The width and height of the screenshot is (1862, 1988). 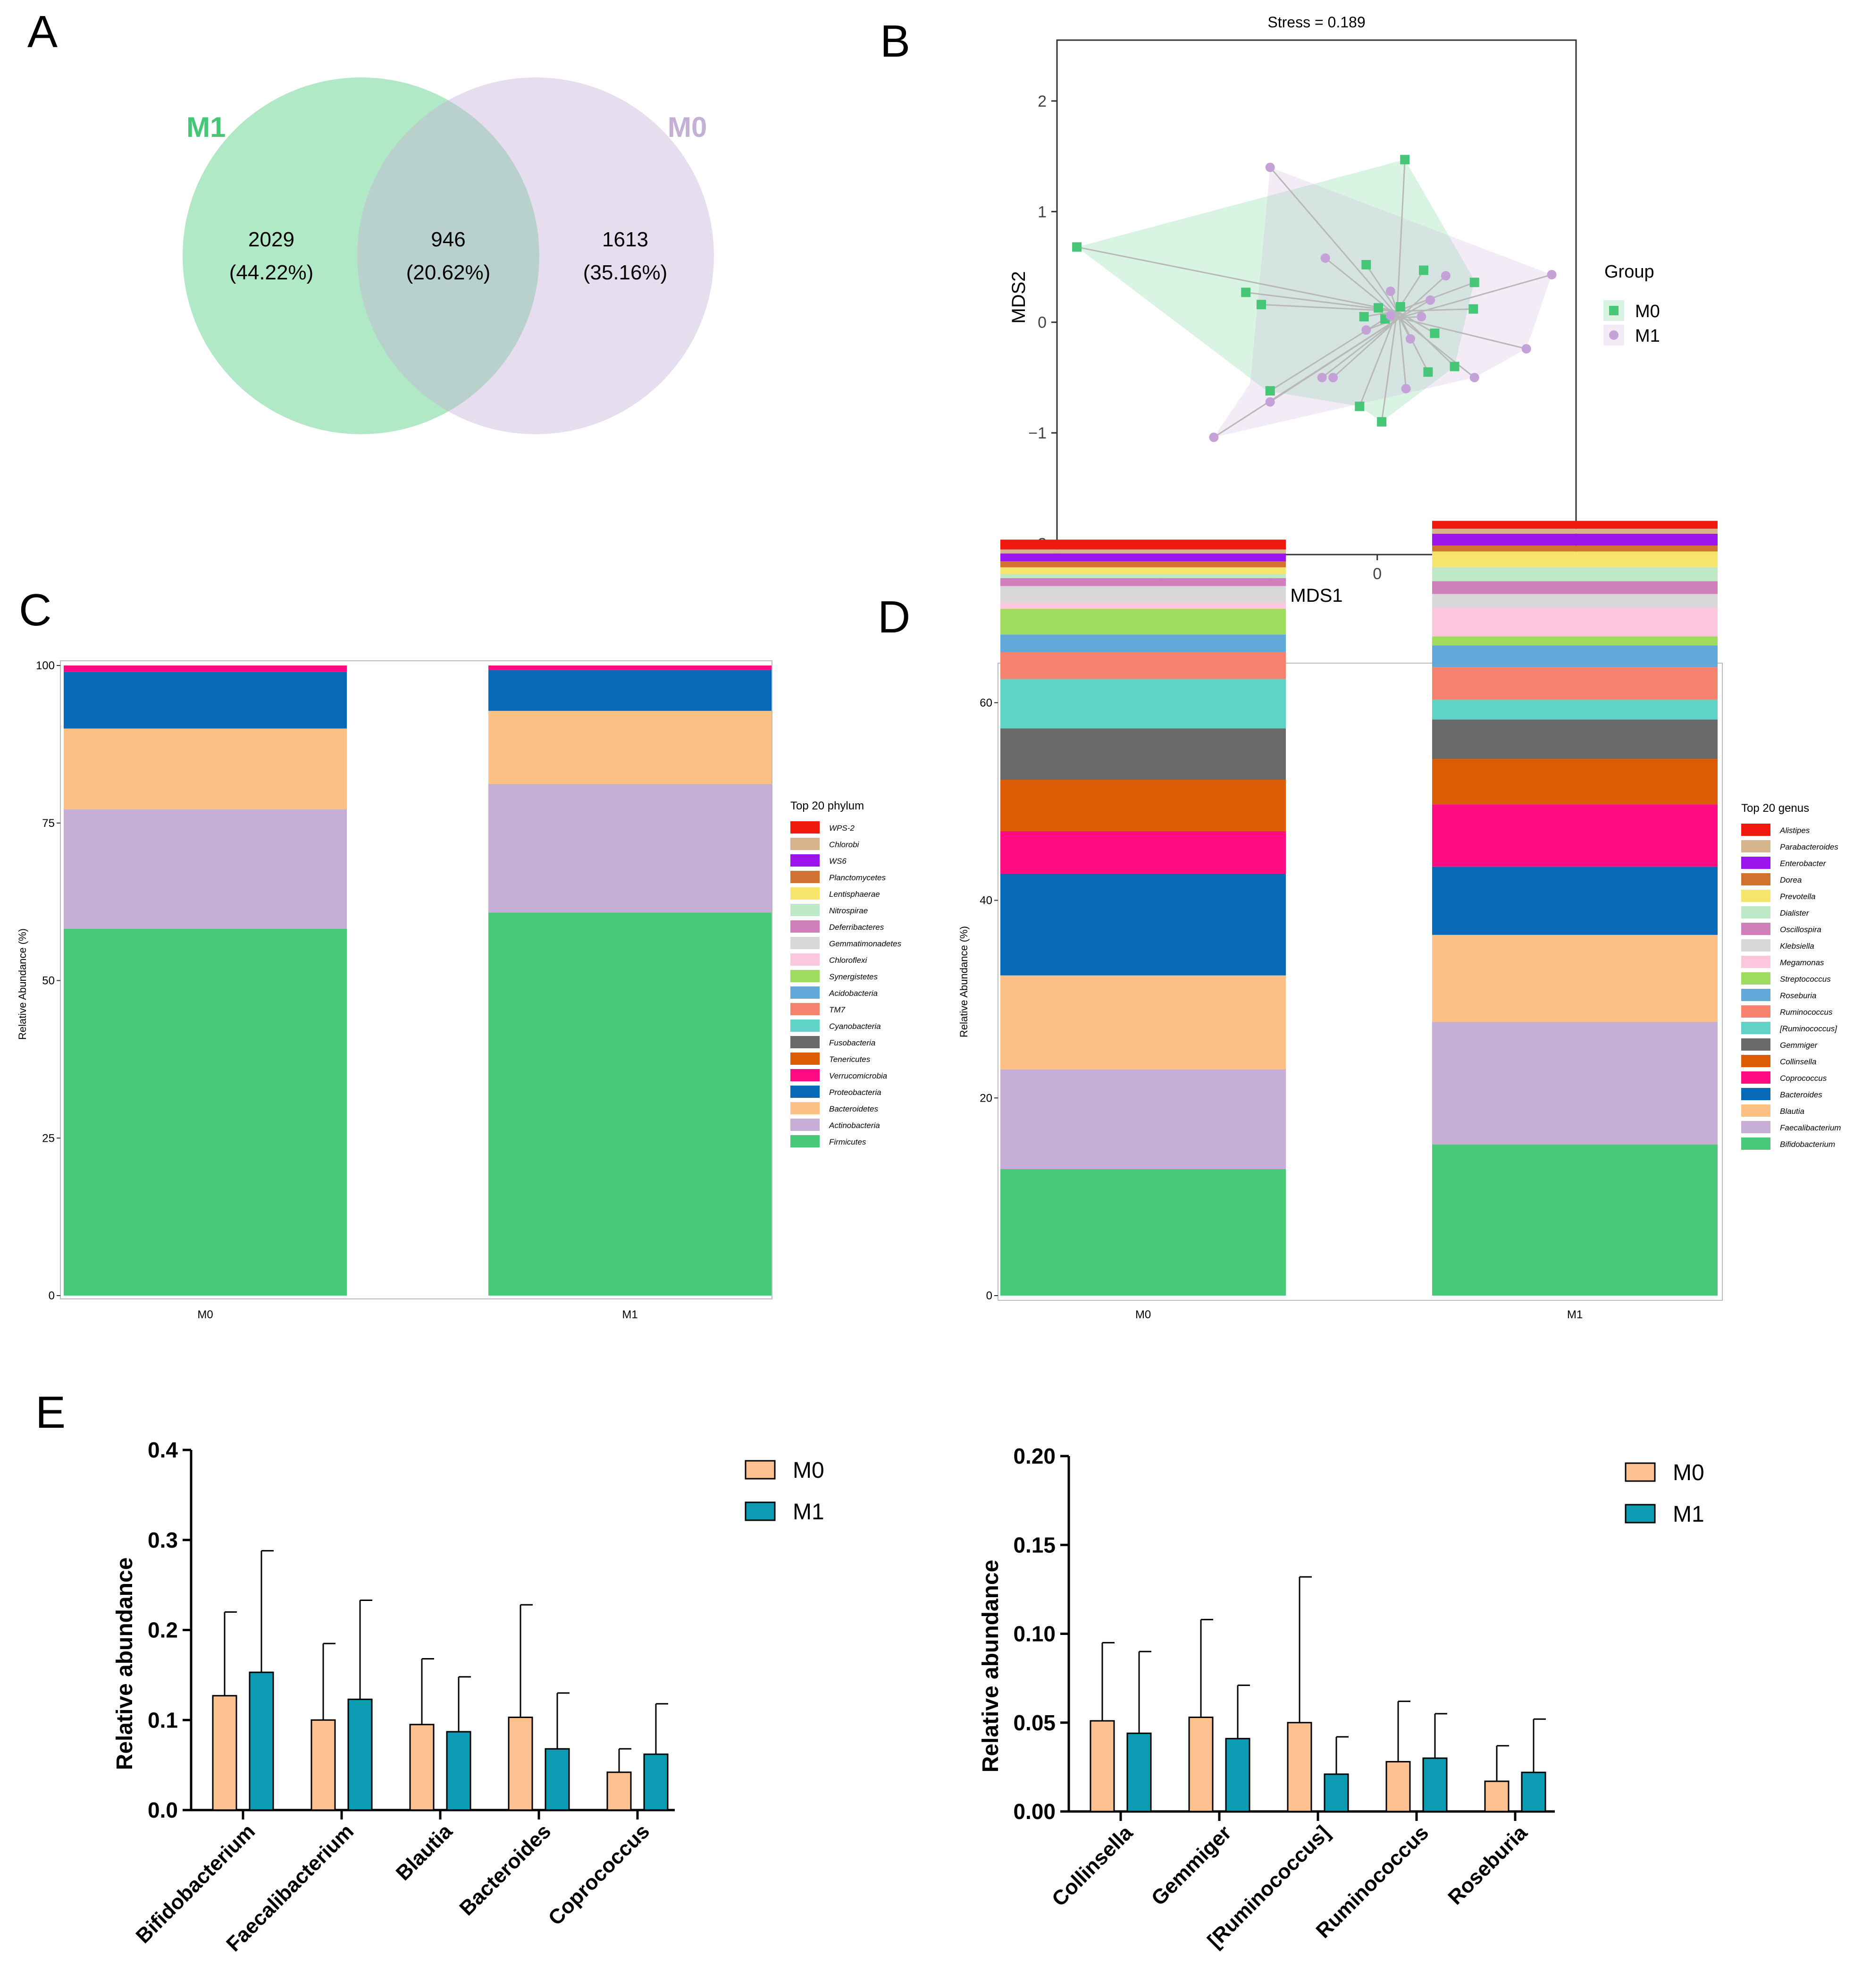 What do you see at coordinates (805, 959) in the screenshot?
I see `phylum-legend-swatch-chloroflexi` at bounding box center [805, 959].